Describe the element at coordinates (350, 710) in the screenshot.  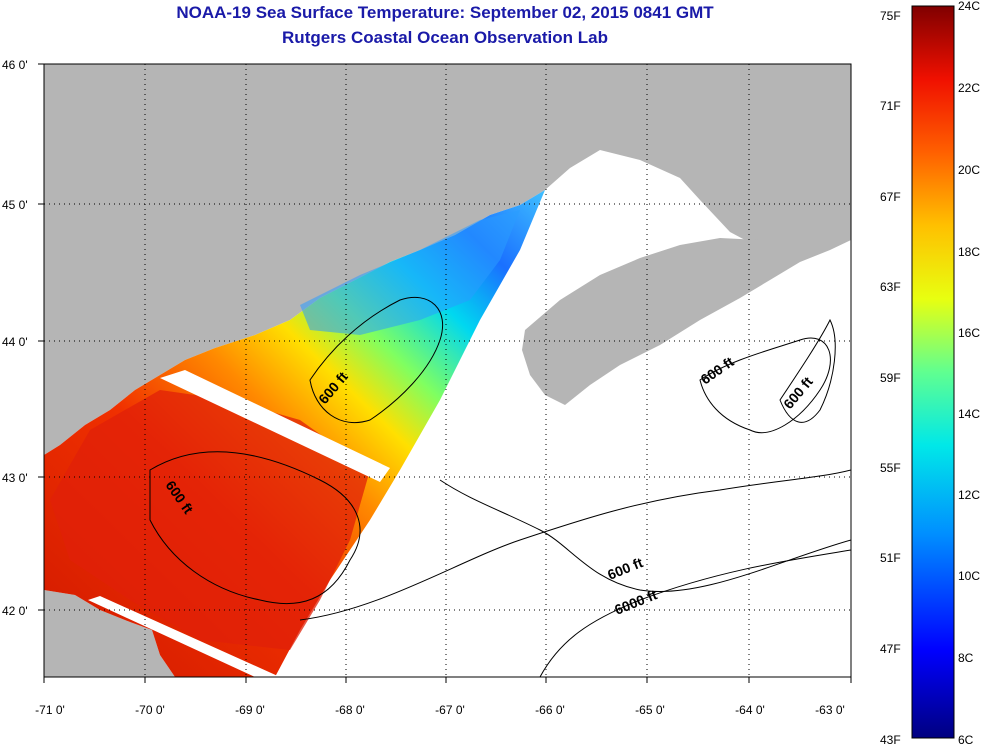
I see `lon-label-68: -68 0'` at that location.